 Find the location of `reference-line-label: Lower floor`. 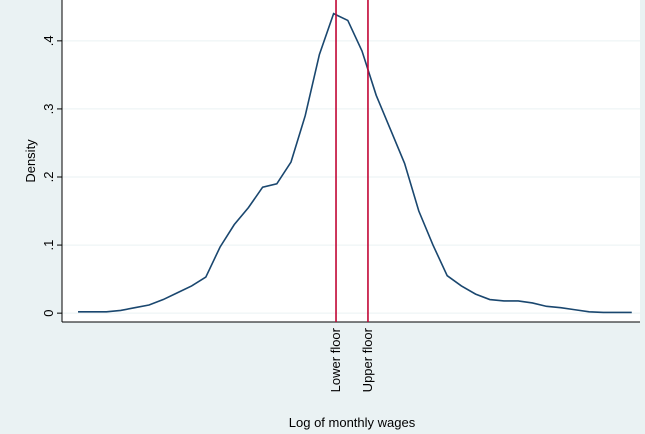

reference-line-label: Lower floor is located at coordinates (335, 359).